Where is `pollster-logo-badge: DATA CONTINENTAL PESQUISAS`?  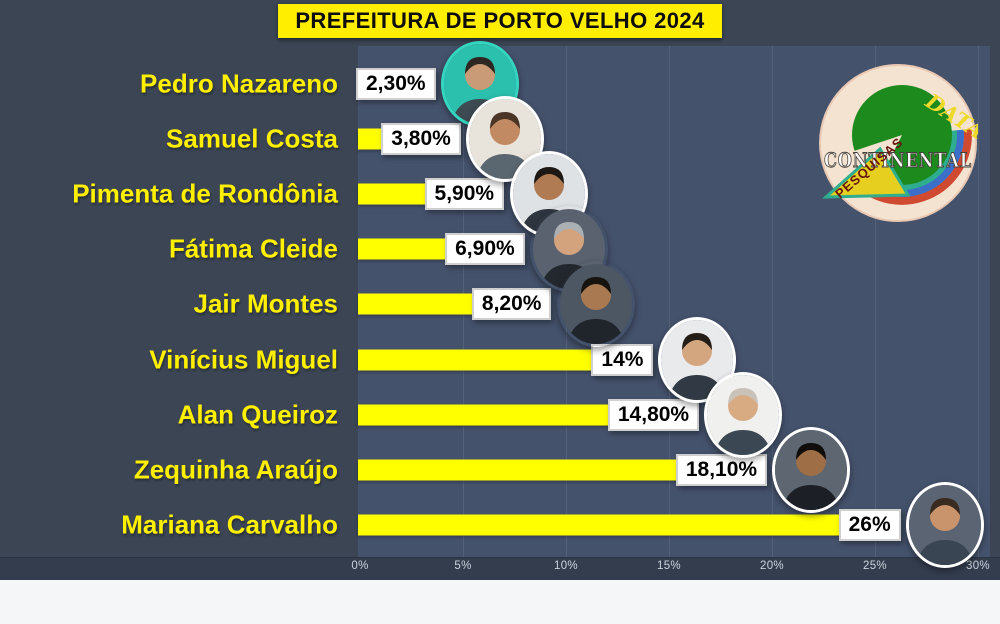
pollster-logo-badge: DATA CONTINENTAL PESQUISAS is located at coordinates (904, 143).